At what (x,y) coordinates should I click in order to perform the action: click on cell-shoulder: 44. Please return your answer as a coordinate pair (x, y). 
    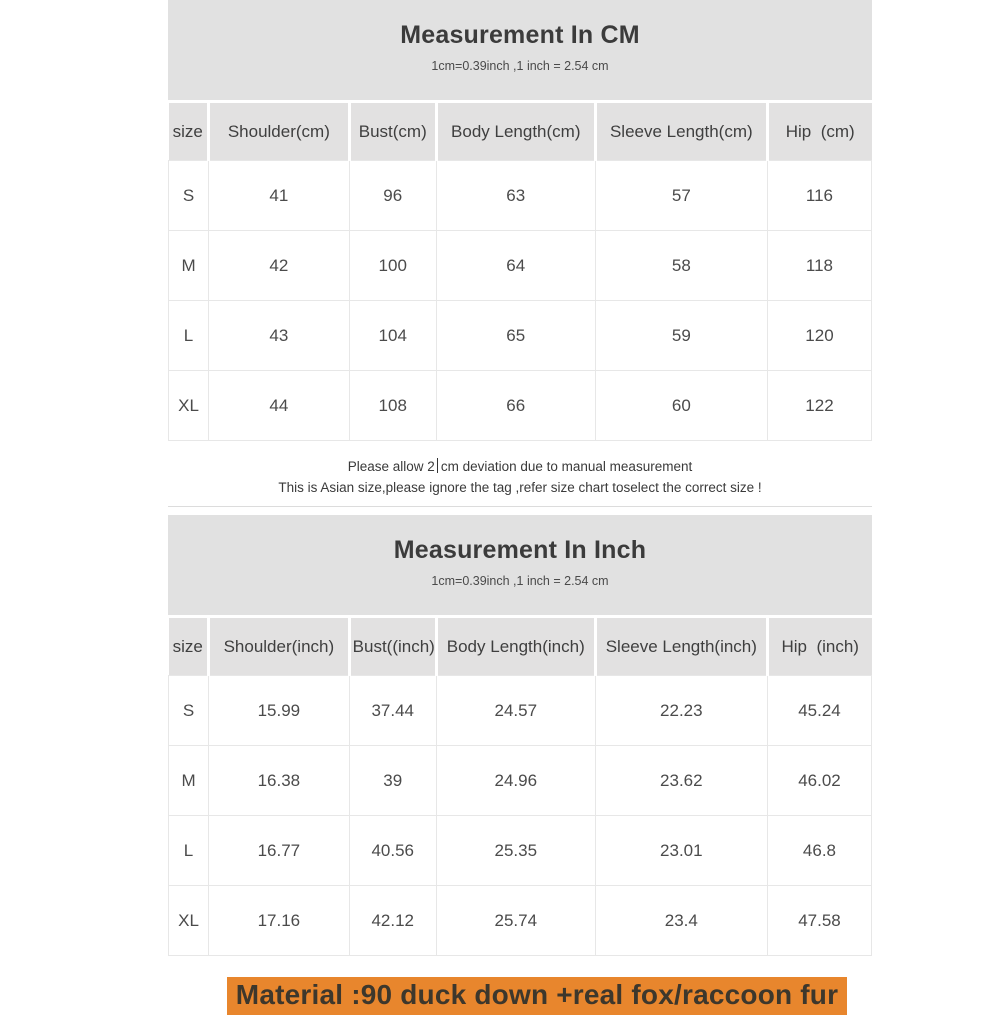
    Looking at the image, I should click on (279, 405).